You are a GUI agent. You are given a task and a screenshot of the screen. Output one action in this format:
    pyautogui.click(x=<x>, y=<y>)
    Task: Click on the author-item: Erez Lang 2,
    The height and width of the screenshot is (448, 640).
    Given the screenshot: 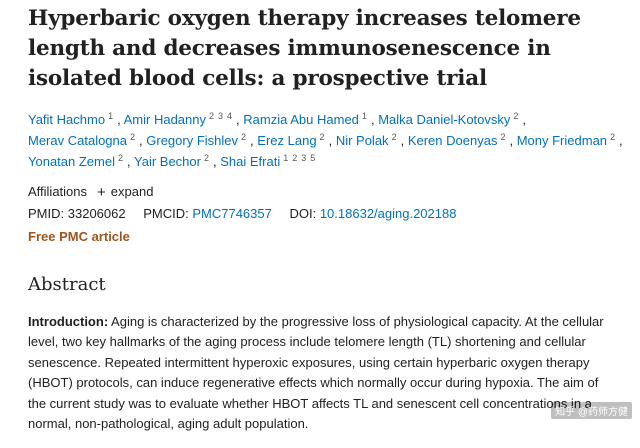 What is the action you would take?
    pyautogui.click(x=295, y=140)
    